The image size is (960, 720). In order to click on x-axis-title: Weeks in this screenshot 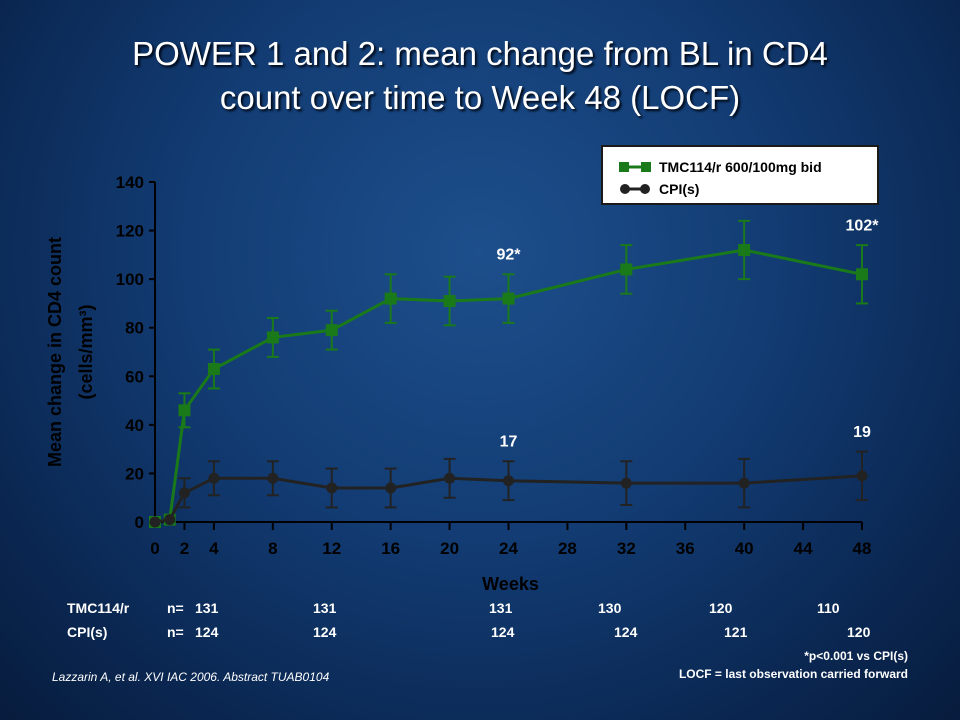, I will do `click(510, 584)`.